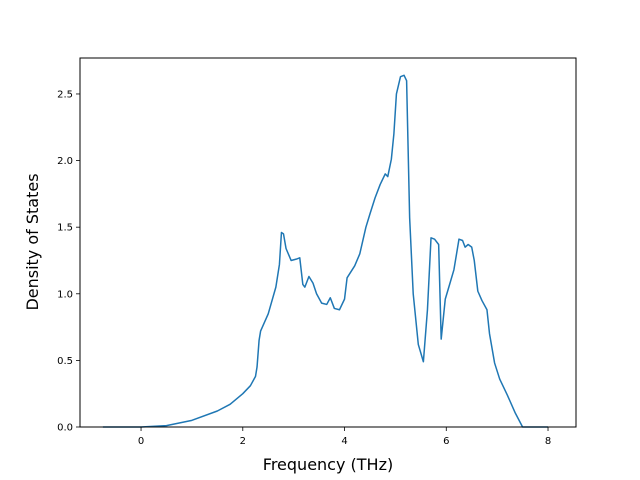  I want to click on y-tick-label: 1.0, so click(65, 294).